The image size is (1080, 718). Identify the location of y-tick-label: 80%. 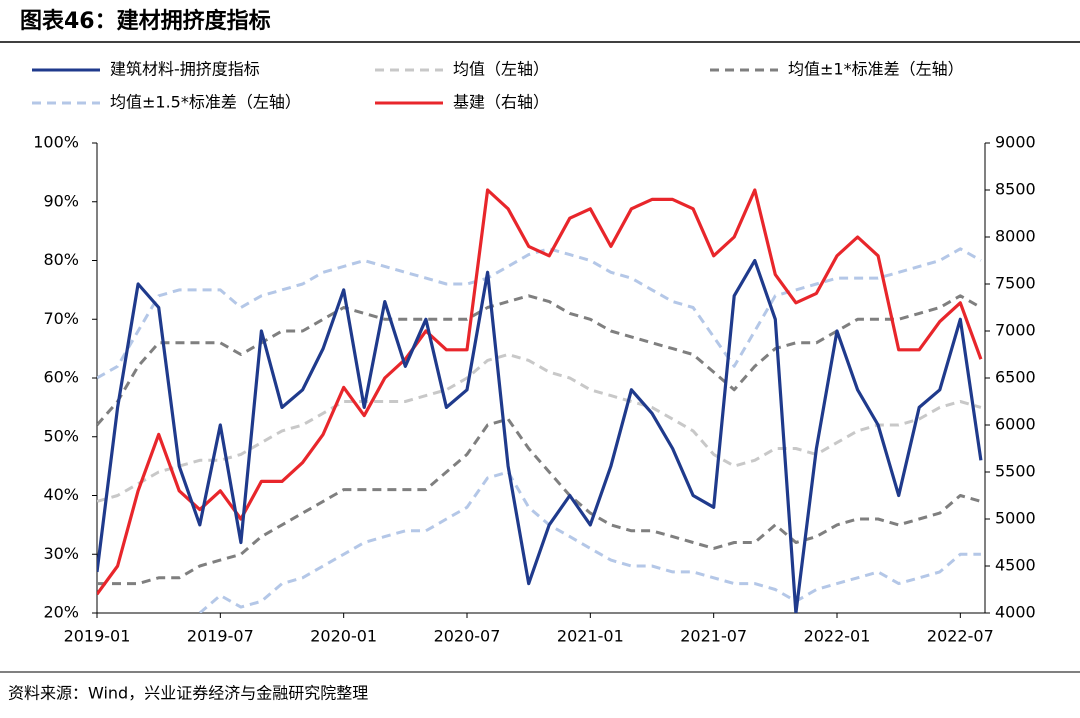
(61, 259).